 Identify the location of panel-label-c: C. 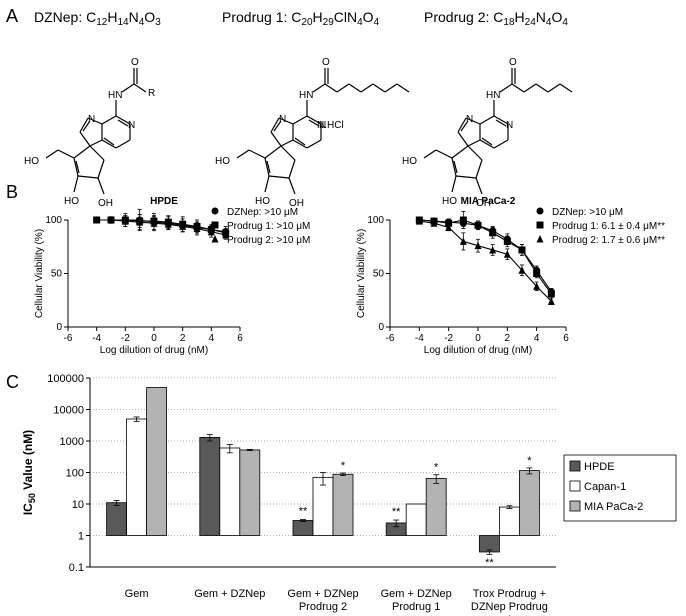
(12, 382).